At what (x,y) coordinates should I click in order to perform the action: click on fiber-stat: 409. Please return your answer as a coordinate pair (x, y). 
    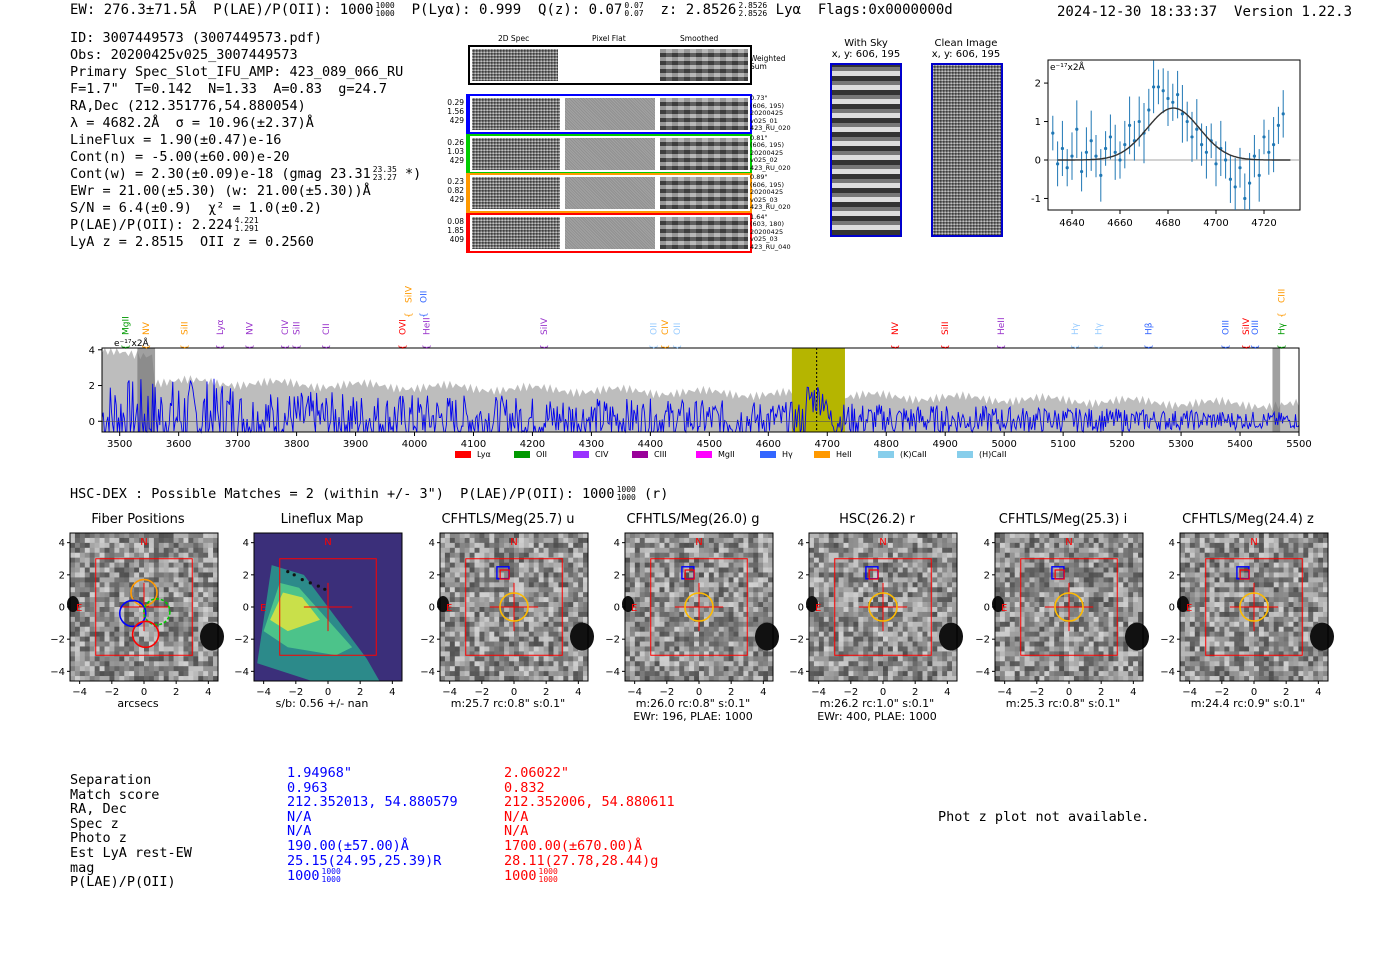
    Looking at the image, I should click on (456, 239).